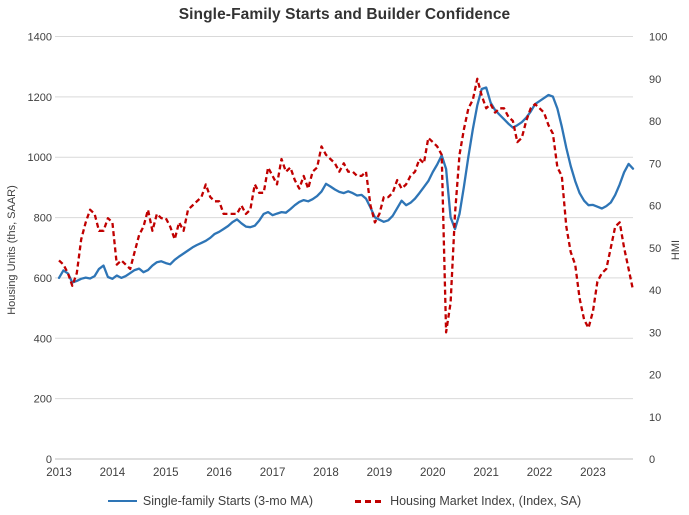  What do you see at coordinates (433, 473) in the screenshot?
I see `tick-label: 2020` at bounding box center [433, 473].